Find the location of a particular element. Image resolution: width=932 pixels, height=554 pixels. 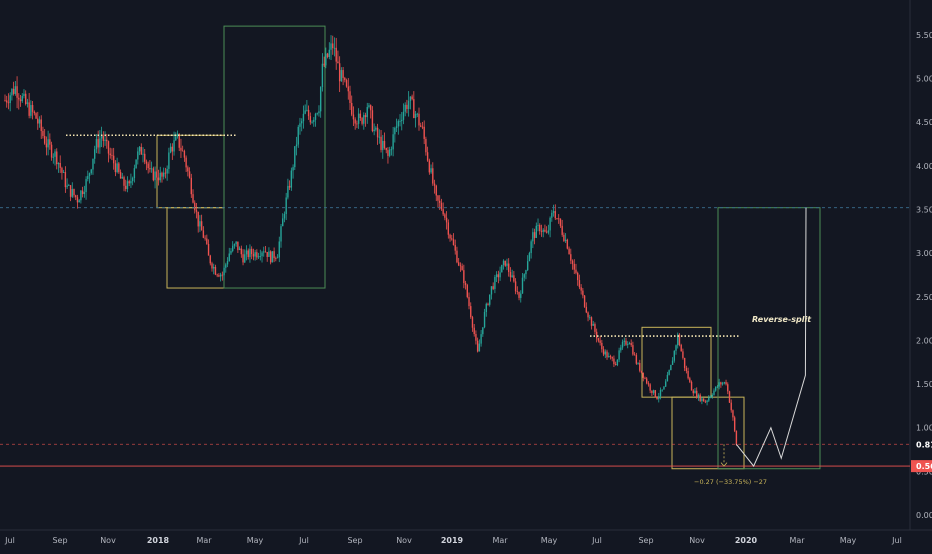

measure-arrowhead is located at coordinates (724, 464).